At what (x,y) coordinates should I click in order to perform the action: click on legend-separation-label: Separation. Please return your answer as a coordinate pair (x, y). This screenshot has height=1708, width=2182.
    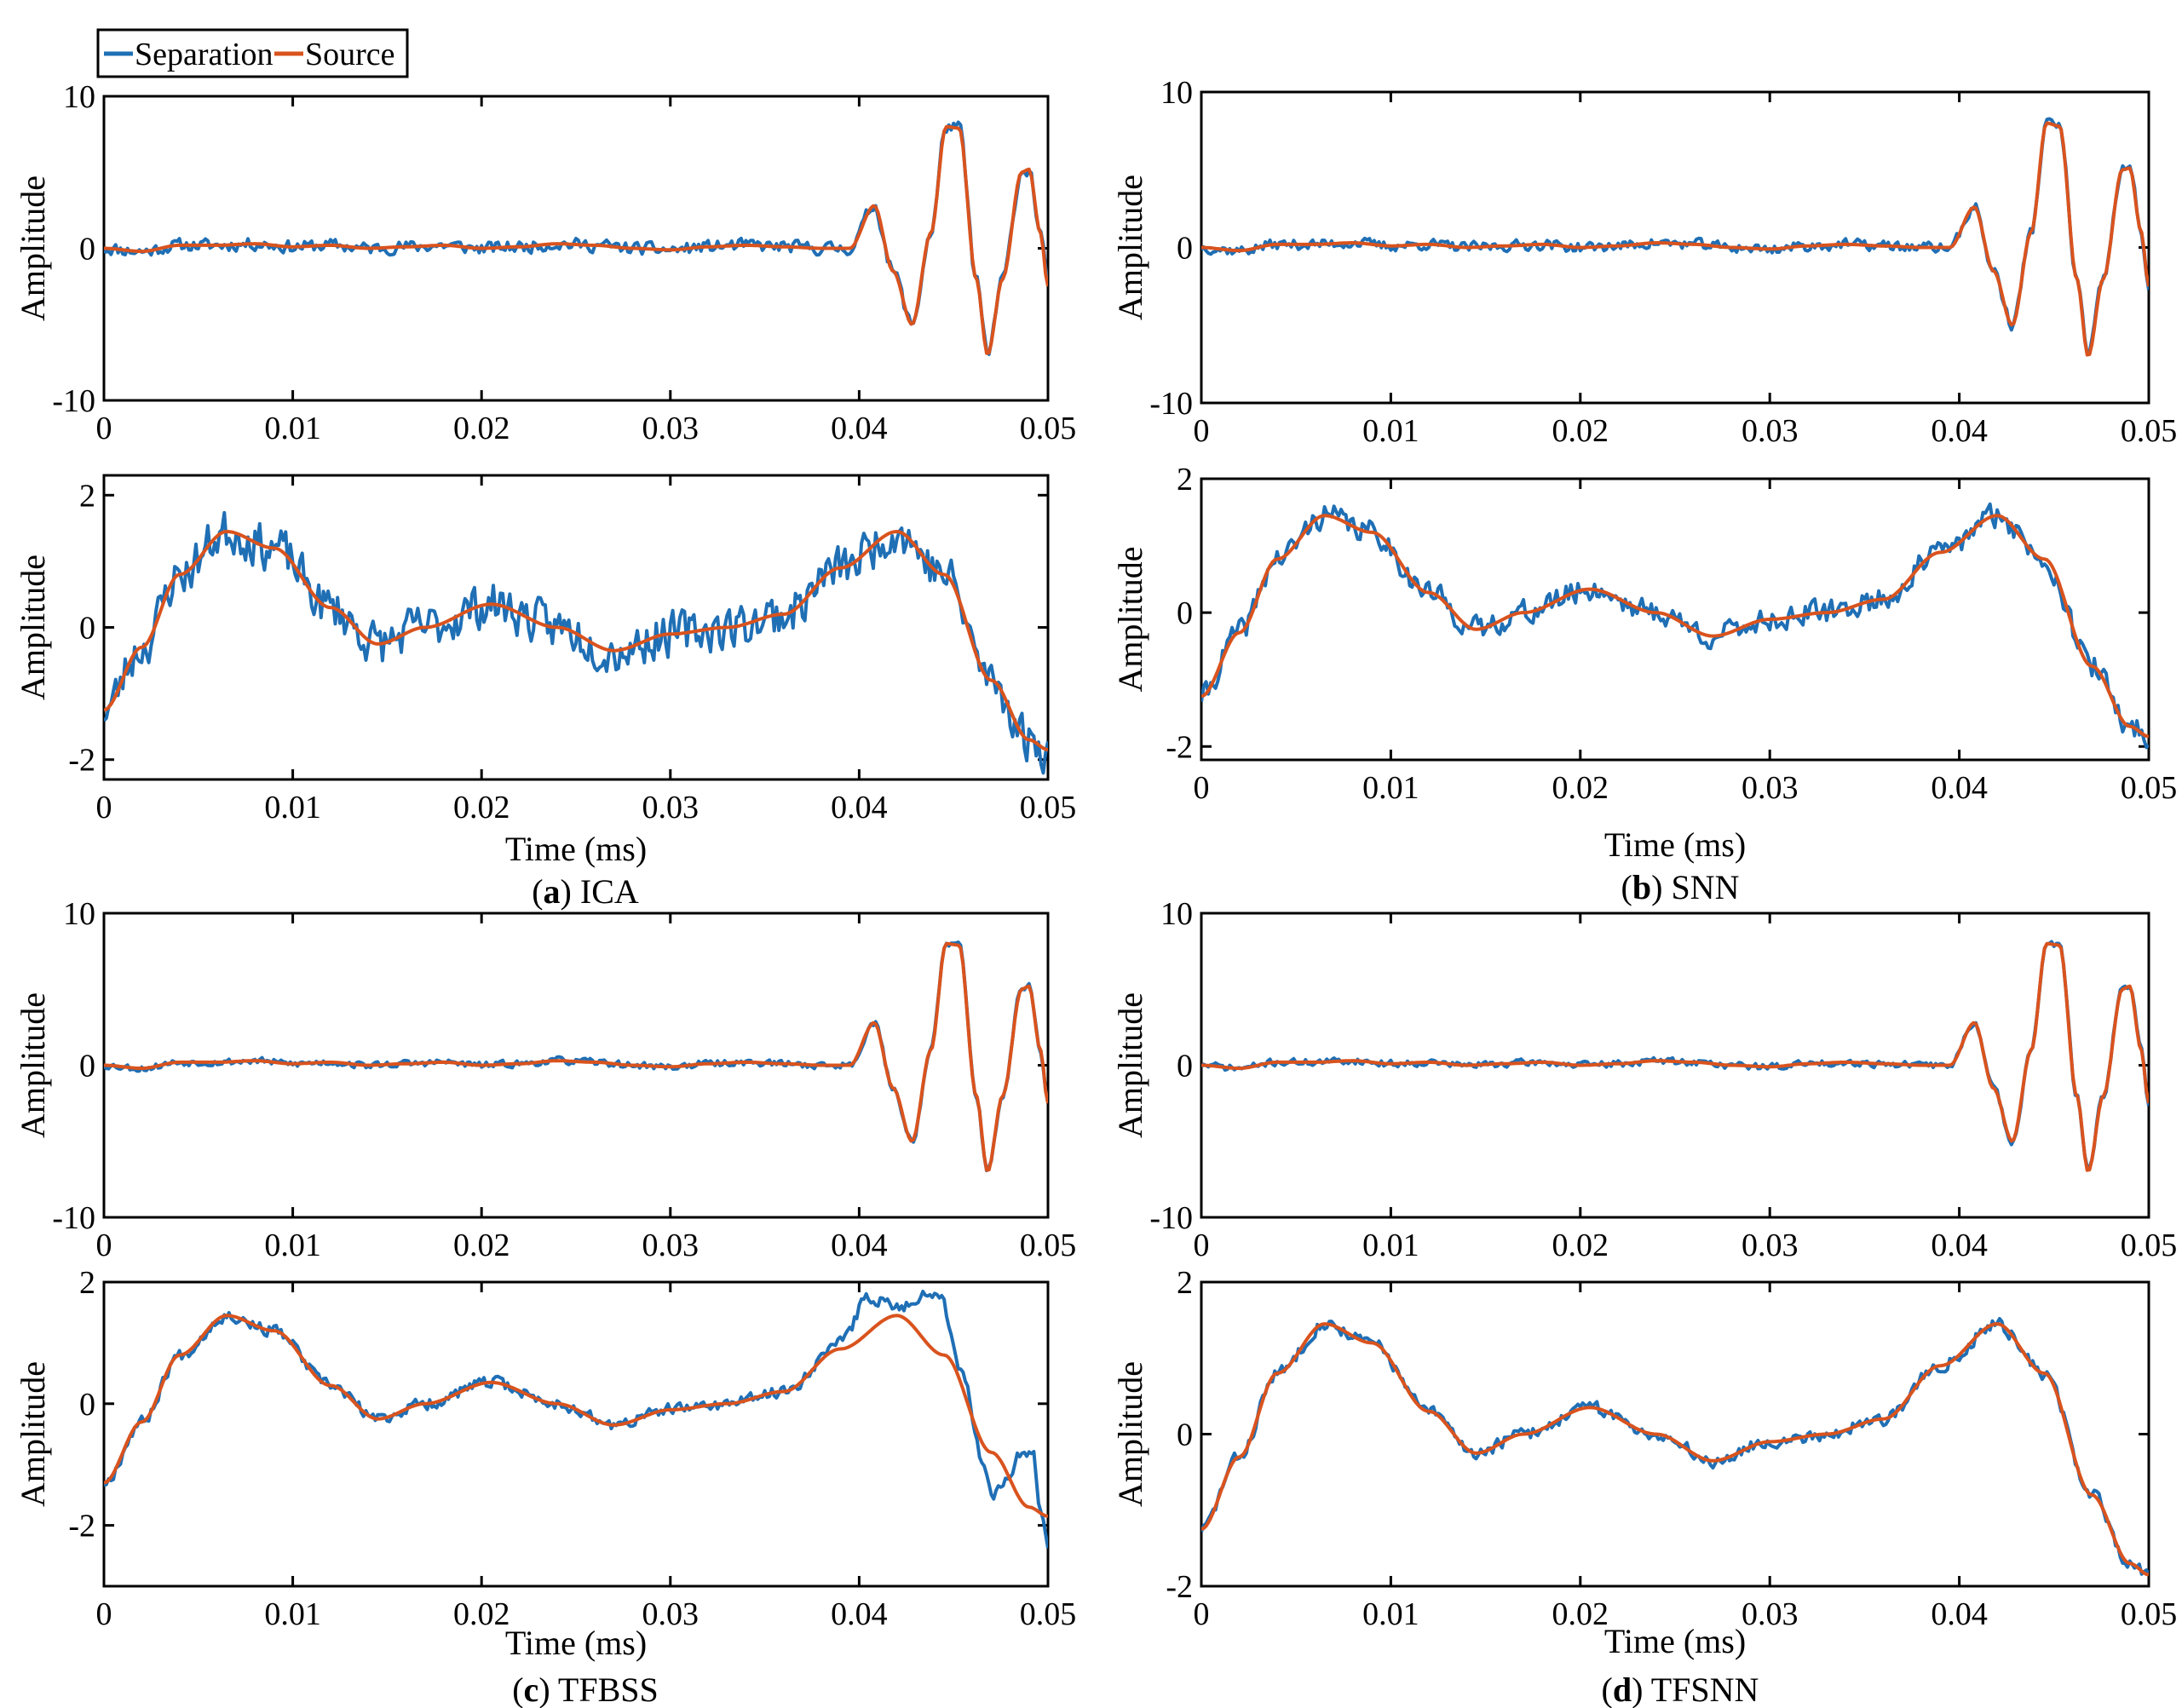
    Looking at the image, I should click on (204, 54).